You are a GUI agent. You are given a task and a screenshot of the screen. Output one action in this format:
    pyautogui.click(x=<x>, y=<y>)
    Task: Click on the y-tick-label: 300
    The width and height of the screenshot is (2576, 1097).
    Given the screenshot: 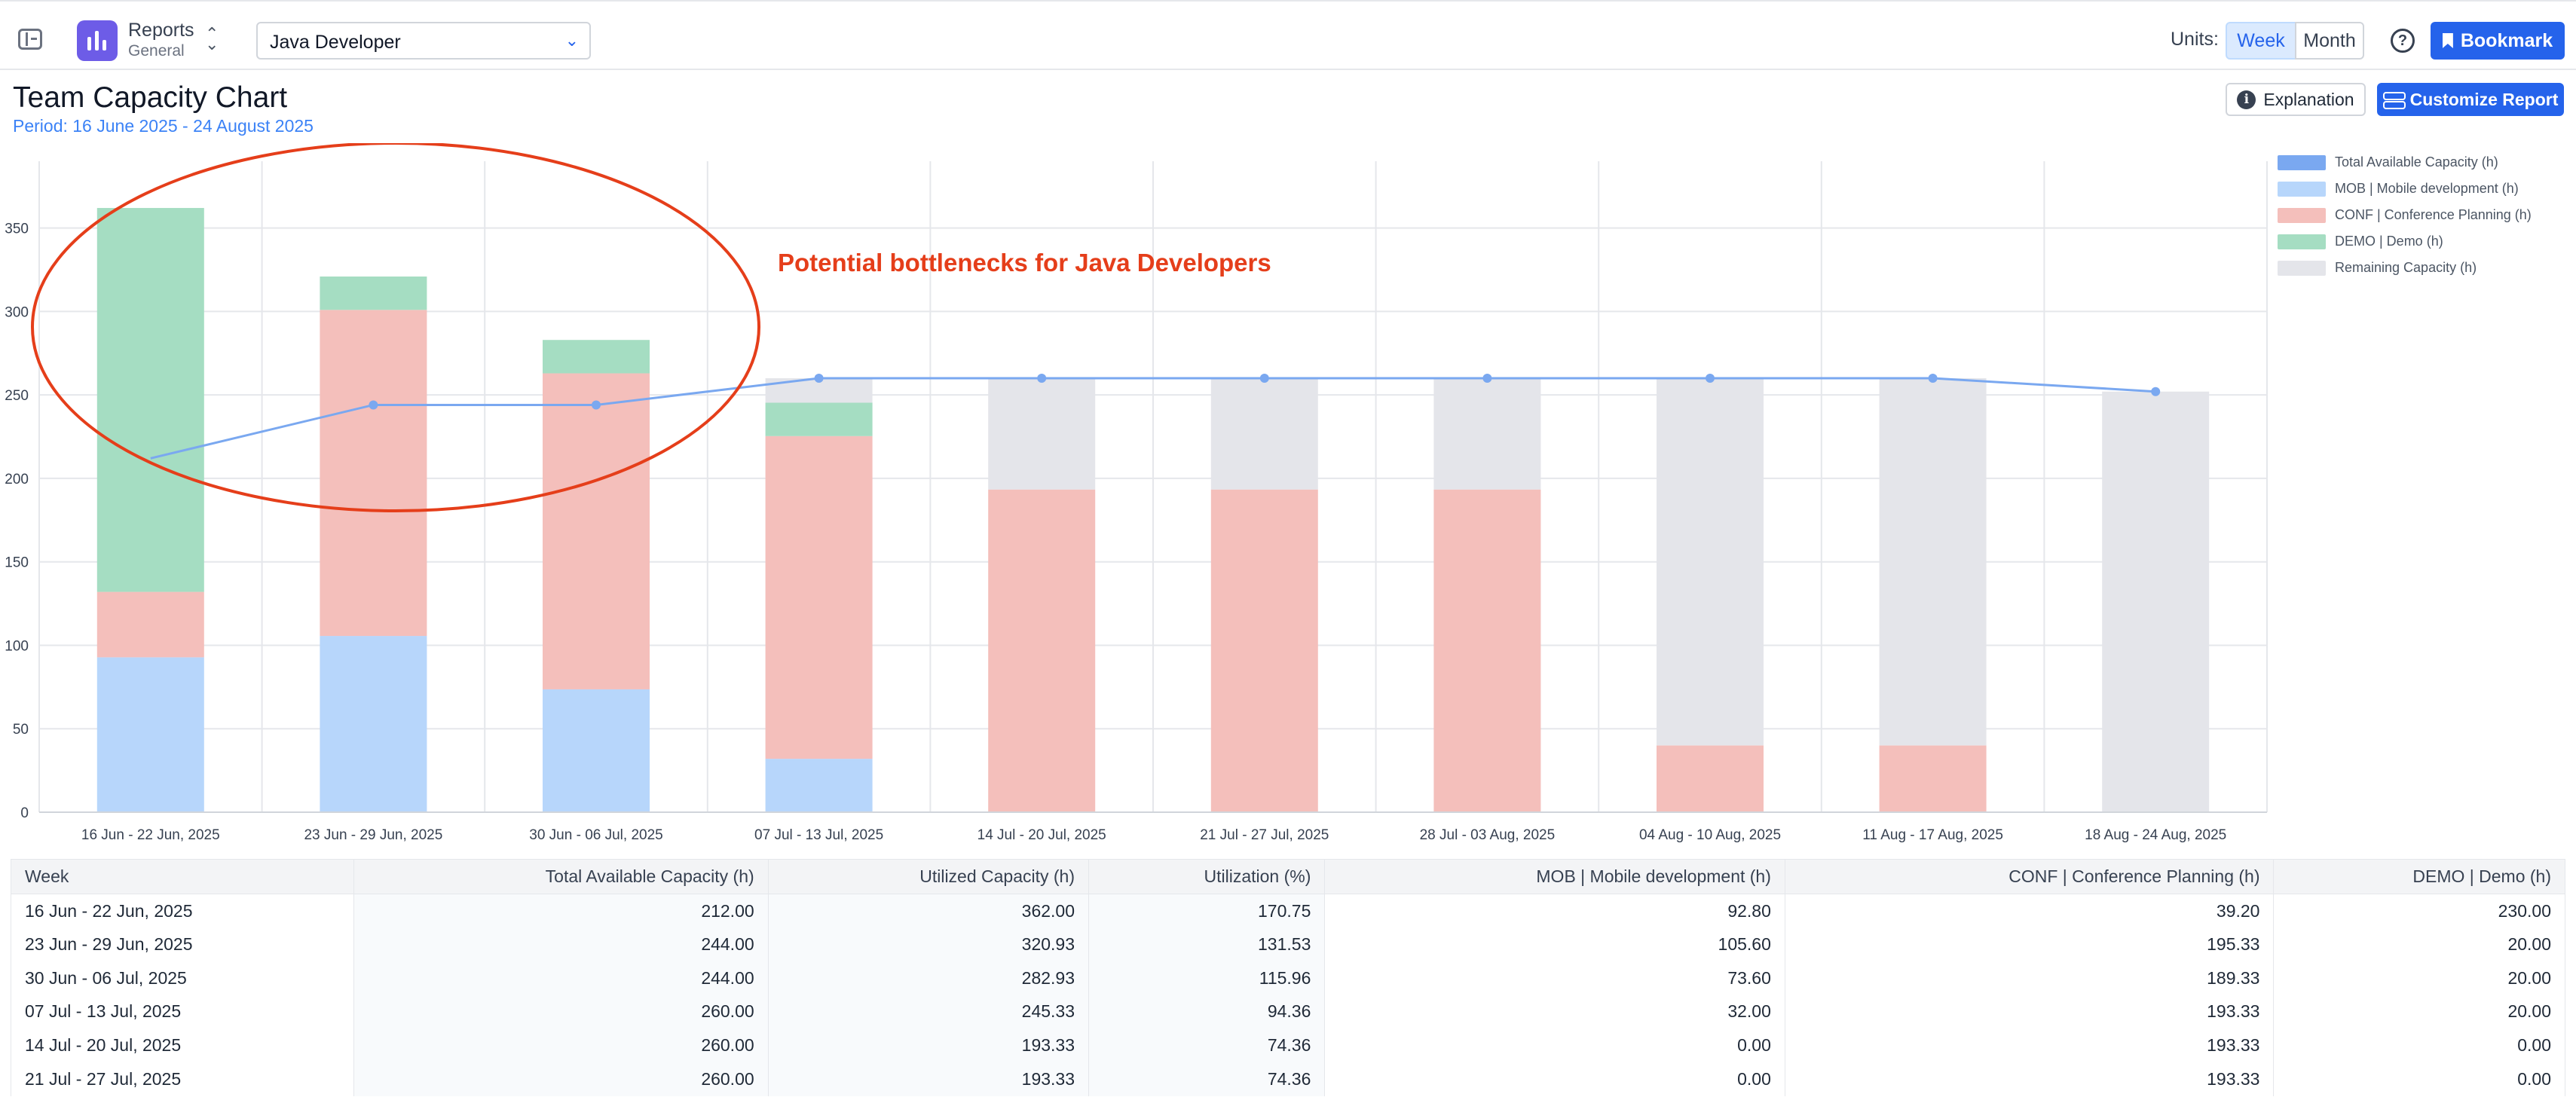 What is the action you would take?
    pyautogui.click(x=17, y=312)
    